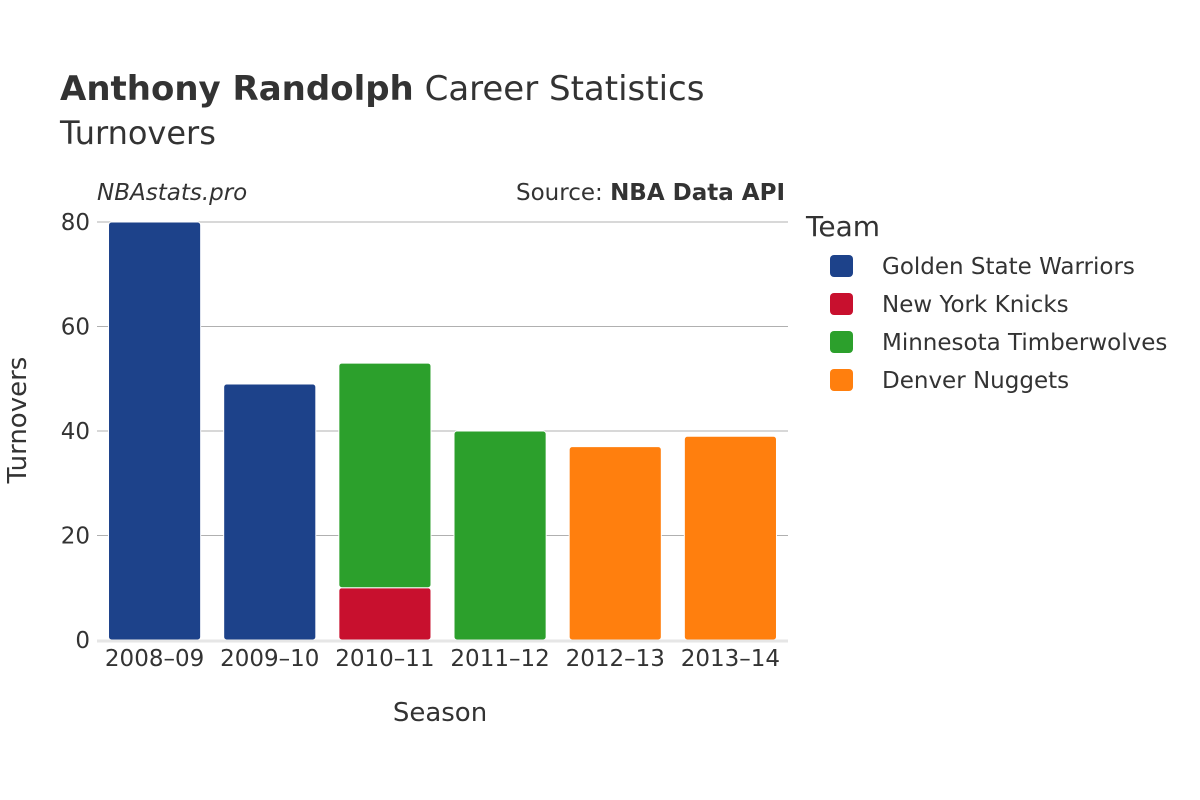  I want to click on legend-label: New York Knicks, so click(975, 305).